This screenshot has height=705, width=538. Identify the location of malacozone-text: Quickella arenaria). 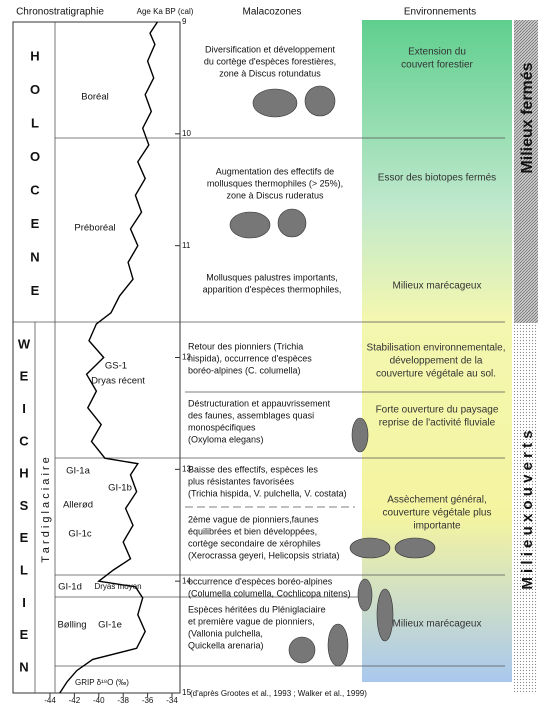
(226, 645).